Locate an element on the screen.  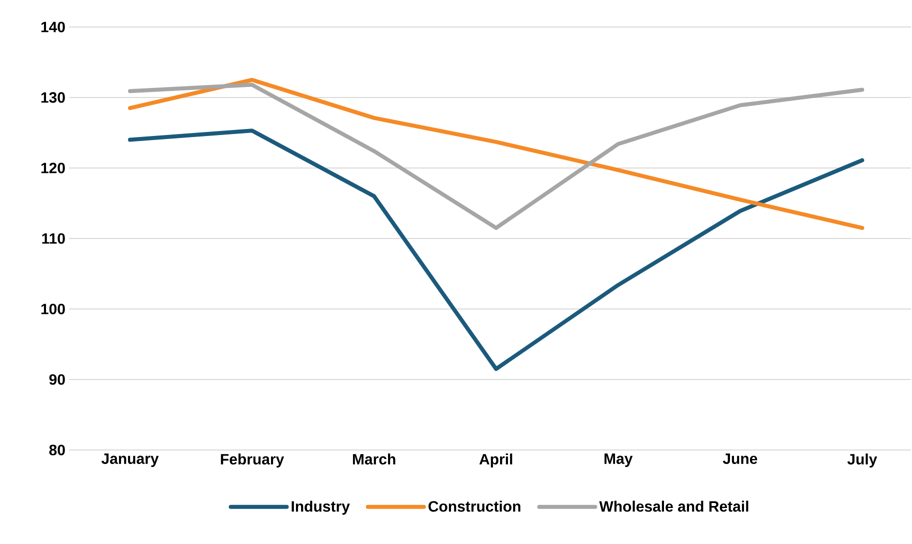
legend-label: Wholesale and Retail is located at coordinates (673, 506).